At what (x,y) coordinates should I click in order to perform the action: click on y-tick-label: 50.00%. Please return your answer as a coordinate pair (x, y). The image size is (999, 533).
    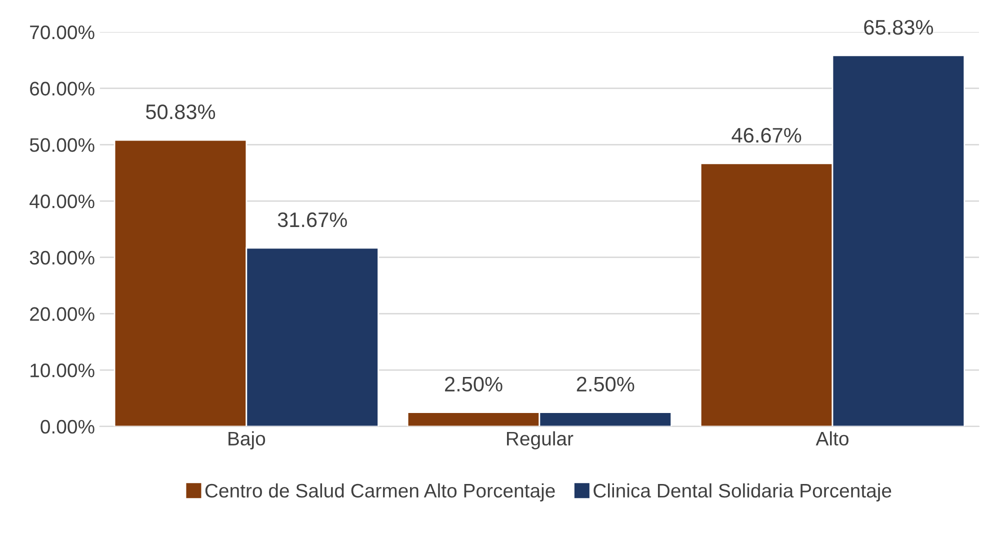
    Looking at the image, I should click on (62, 145).